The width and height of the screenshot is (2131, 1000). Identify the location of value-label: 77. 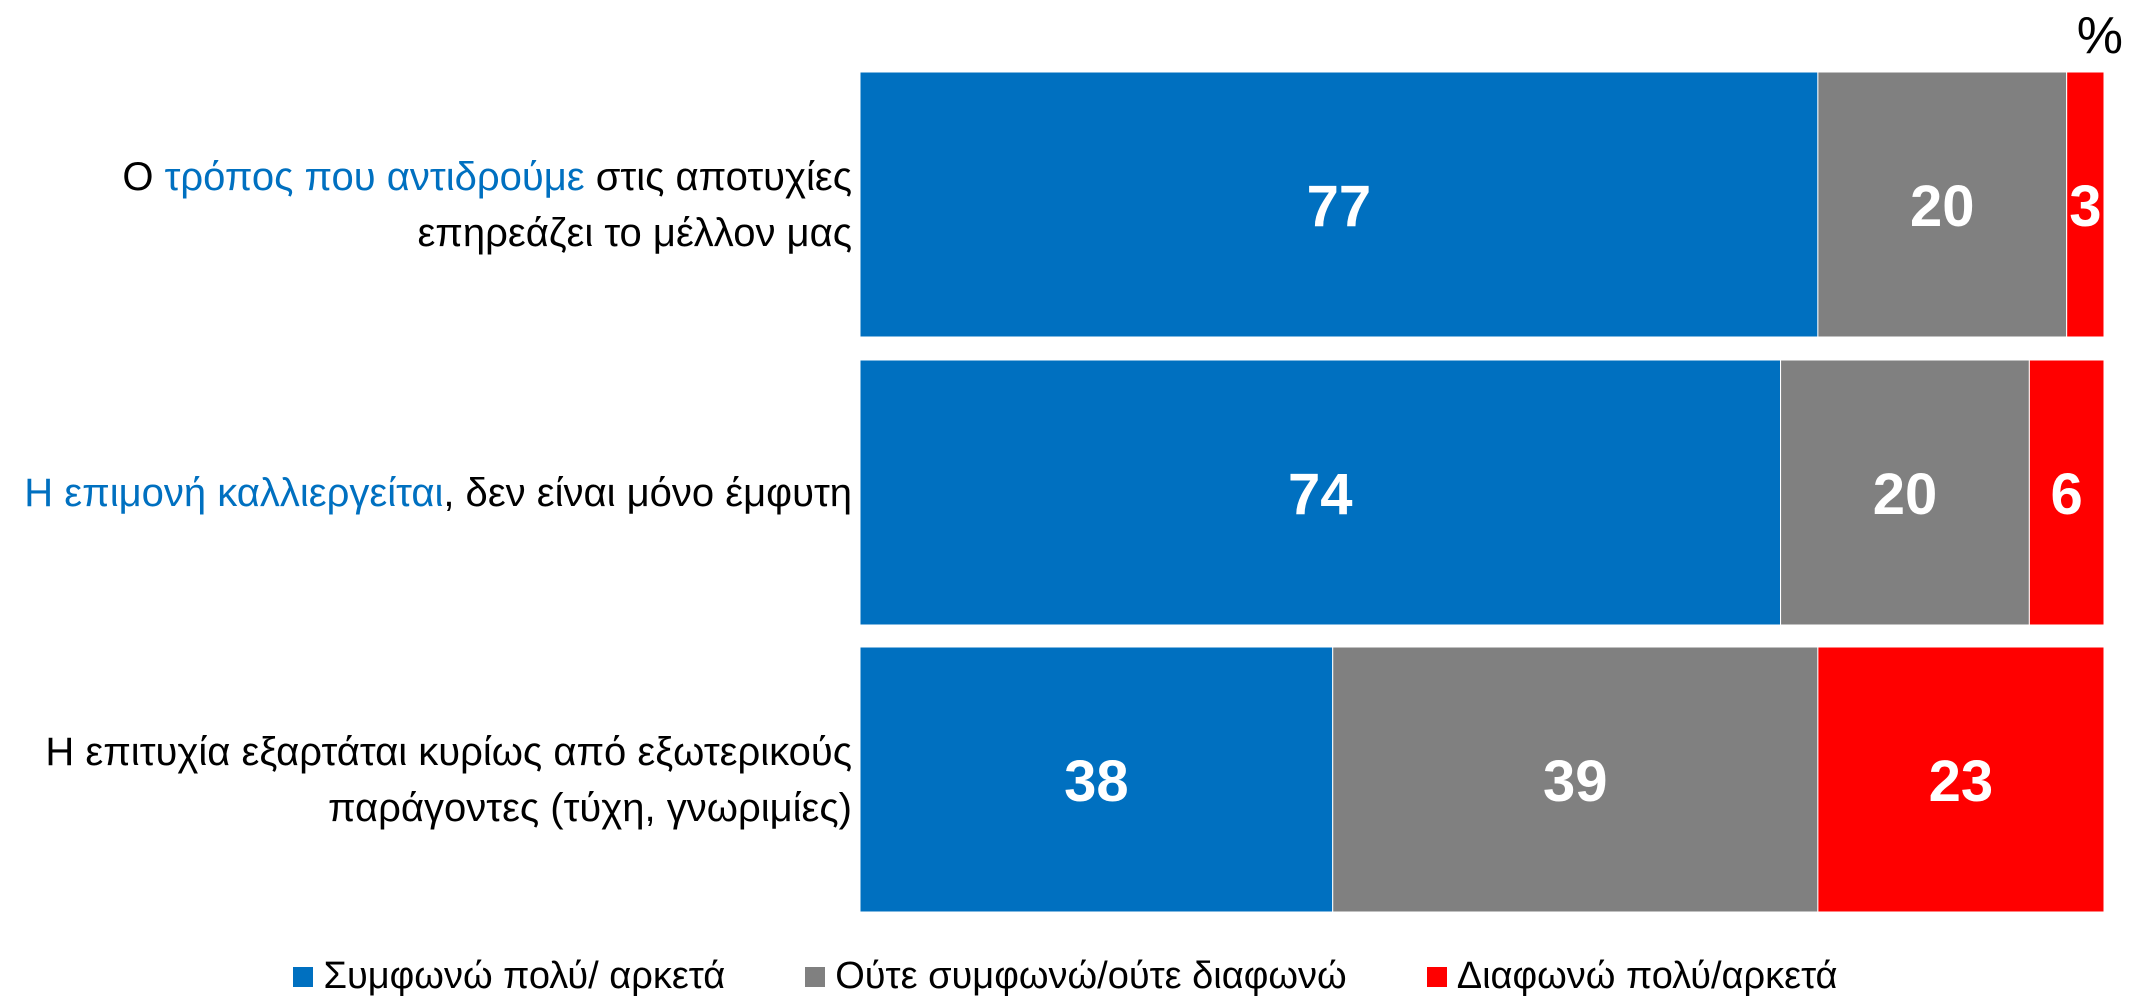
(1339, 206).